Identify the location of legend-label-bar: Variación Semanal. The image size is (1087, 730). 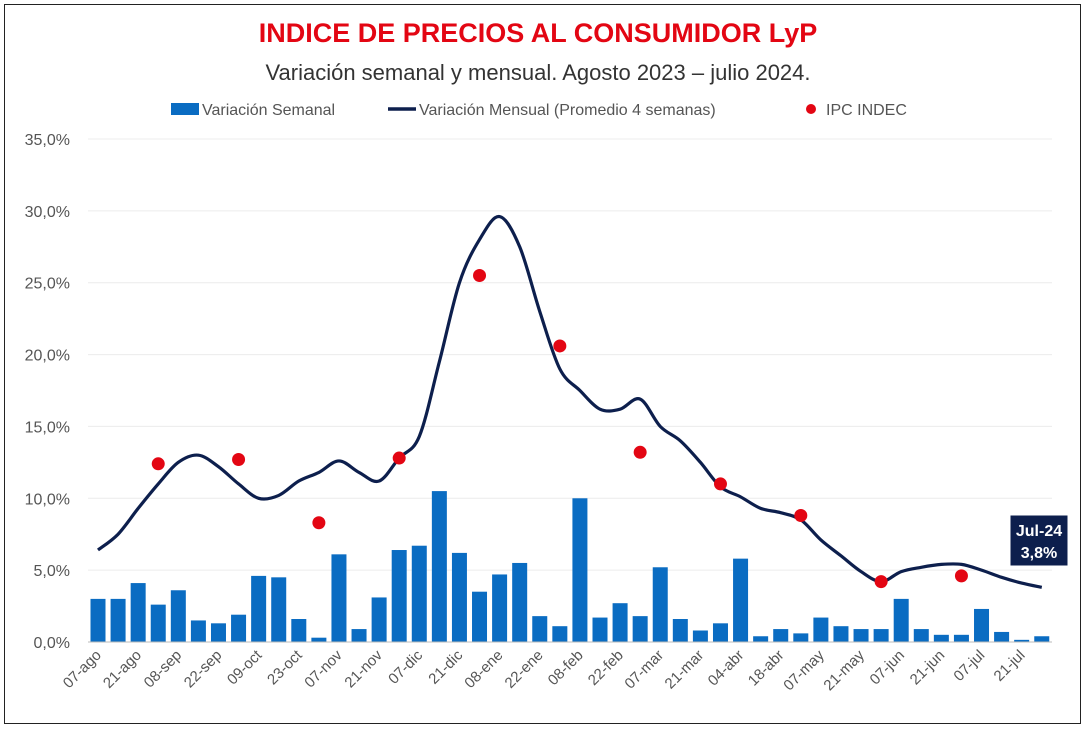
(268, 110).